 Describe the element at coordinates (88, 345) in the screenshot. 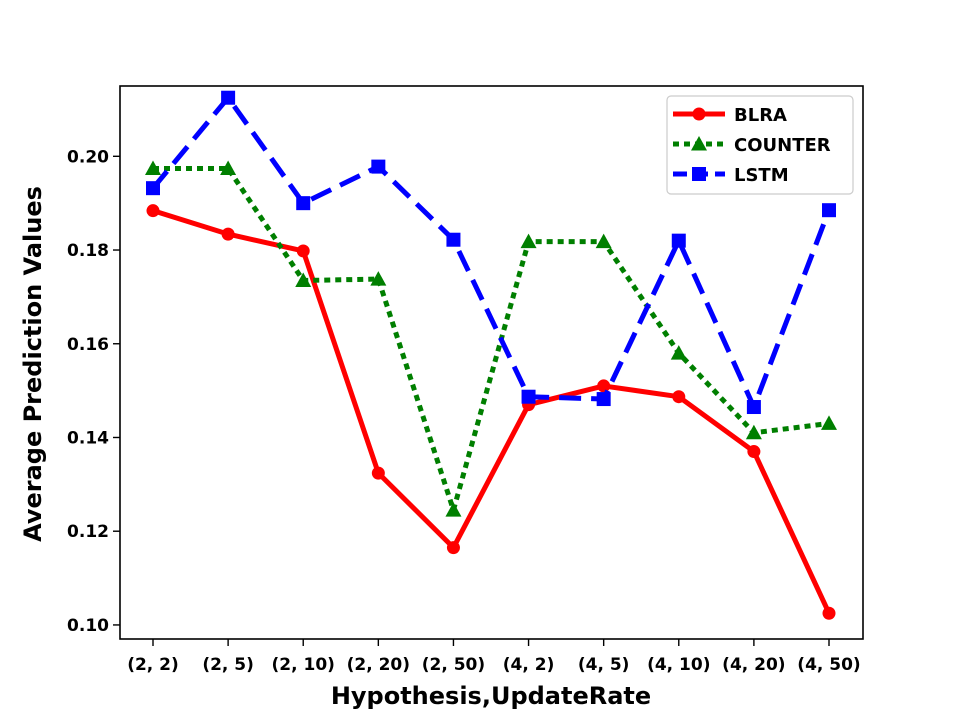

I see `y-tick-label: 0.16` at that location.